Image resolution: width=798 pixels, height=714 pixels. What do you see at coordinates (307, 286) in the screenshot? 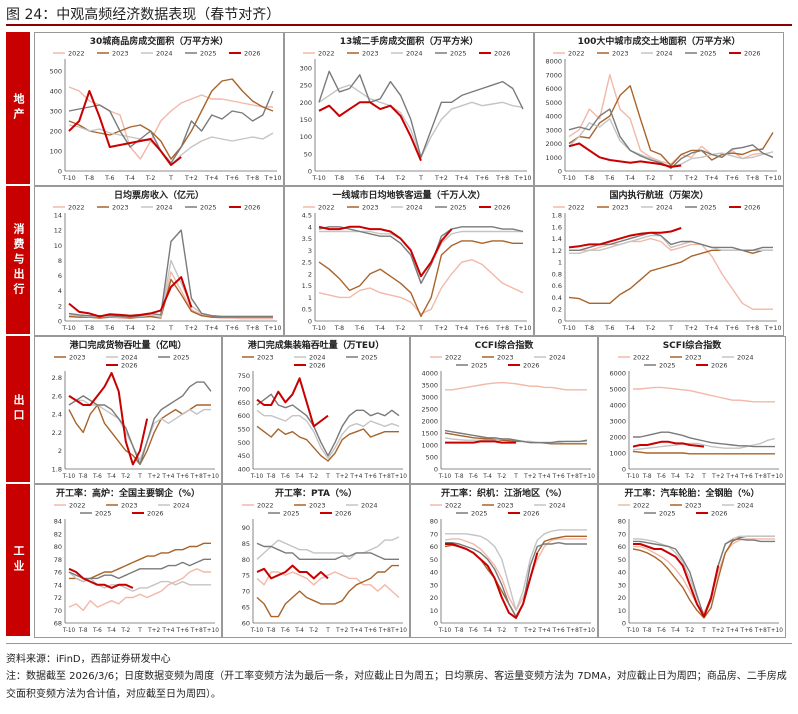
I see `y-tick-label: 1.5` at bounding box center [307, 286].